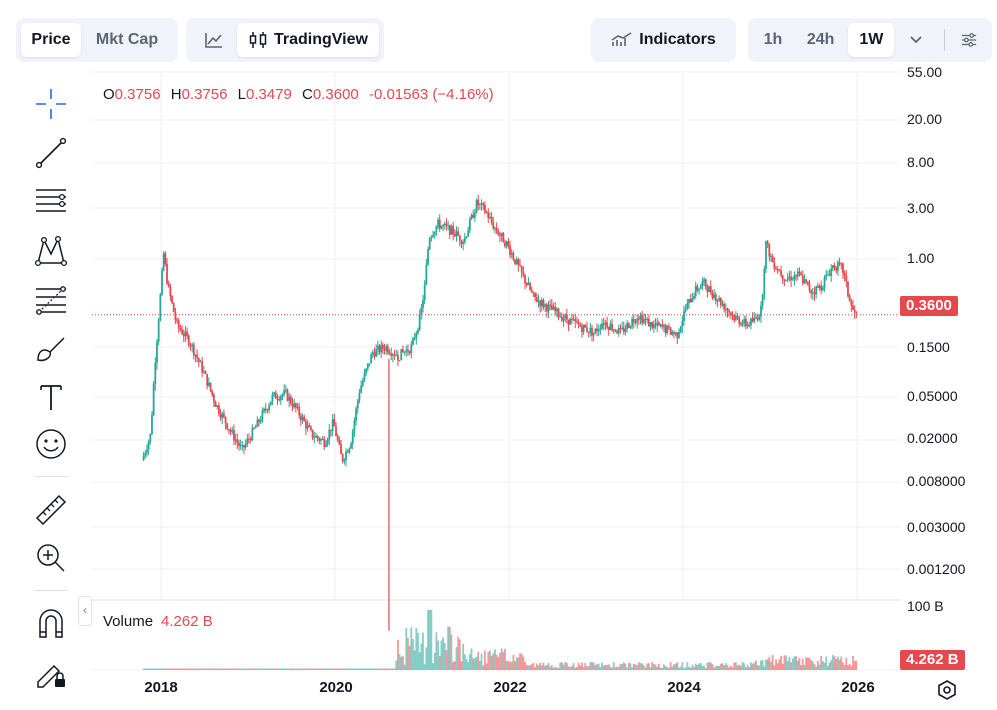  I want to click on y-tick-label: 0.003000, so click(936, 527).